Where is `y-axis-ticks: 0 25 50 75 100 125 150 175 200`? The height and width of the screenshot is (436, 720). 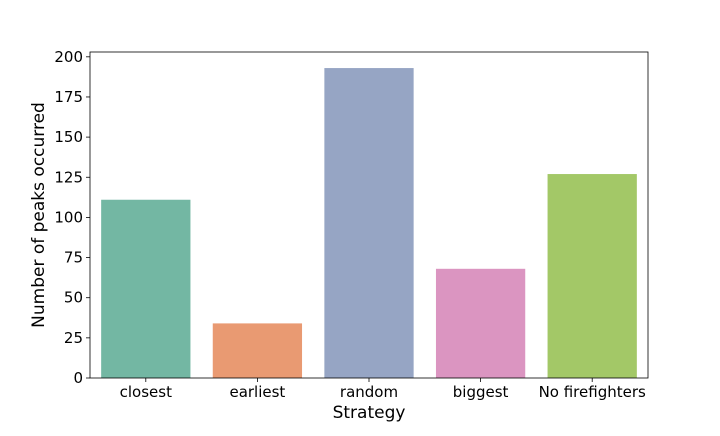
y-axis-ticks: 0 25 50 75 100 125 150 175 200 is located at coordinates (72, 217).